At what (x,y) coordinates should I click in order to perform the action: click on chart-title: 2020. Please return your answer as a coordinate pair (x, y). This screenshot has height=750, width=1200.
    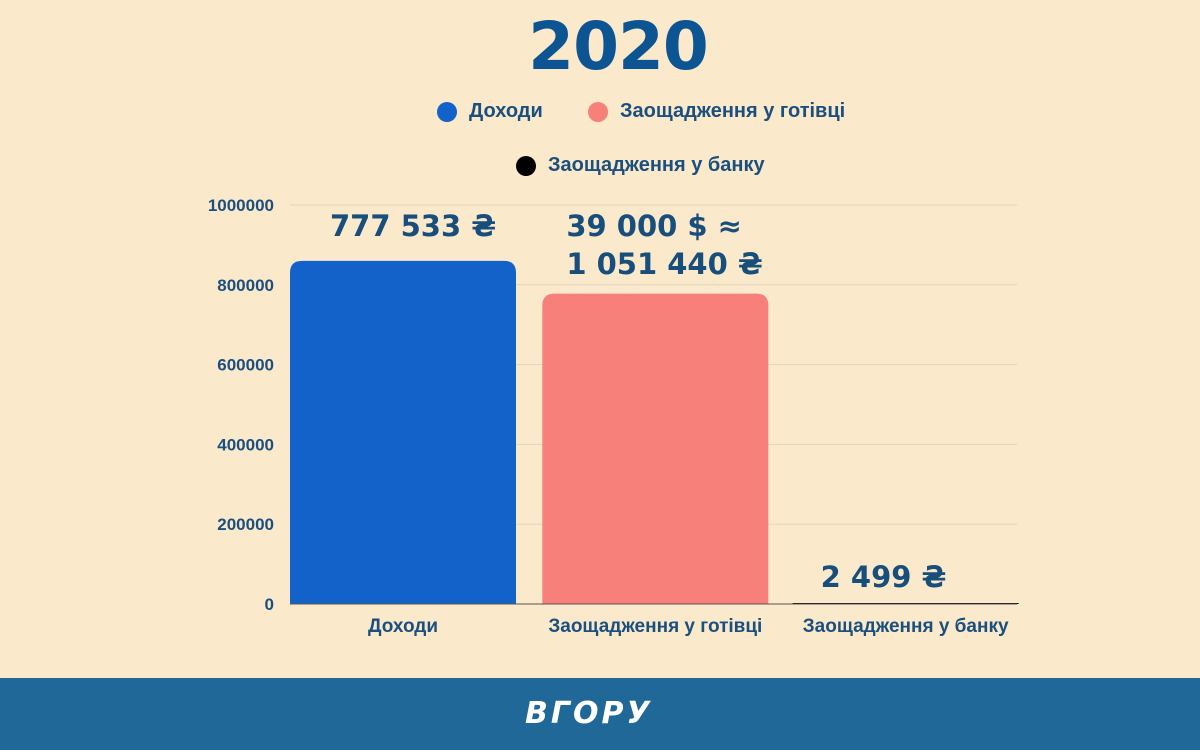
    Looking at the image, I should click on (618, 46).